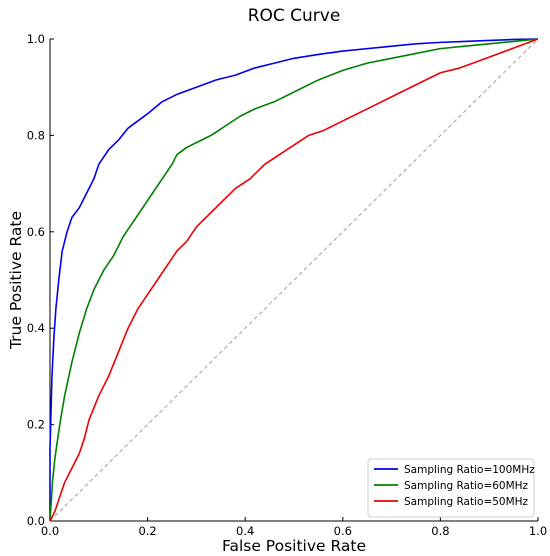  What do you see at coordinates (36, 521) in the screenshot?
I see `y-tick-label: 0.0` at bounding box center [36, 521].